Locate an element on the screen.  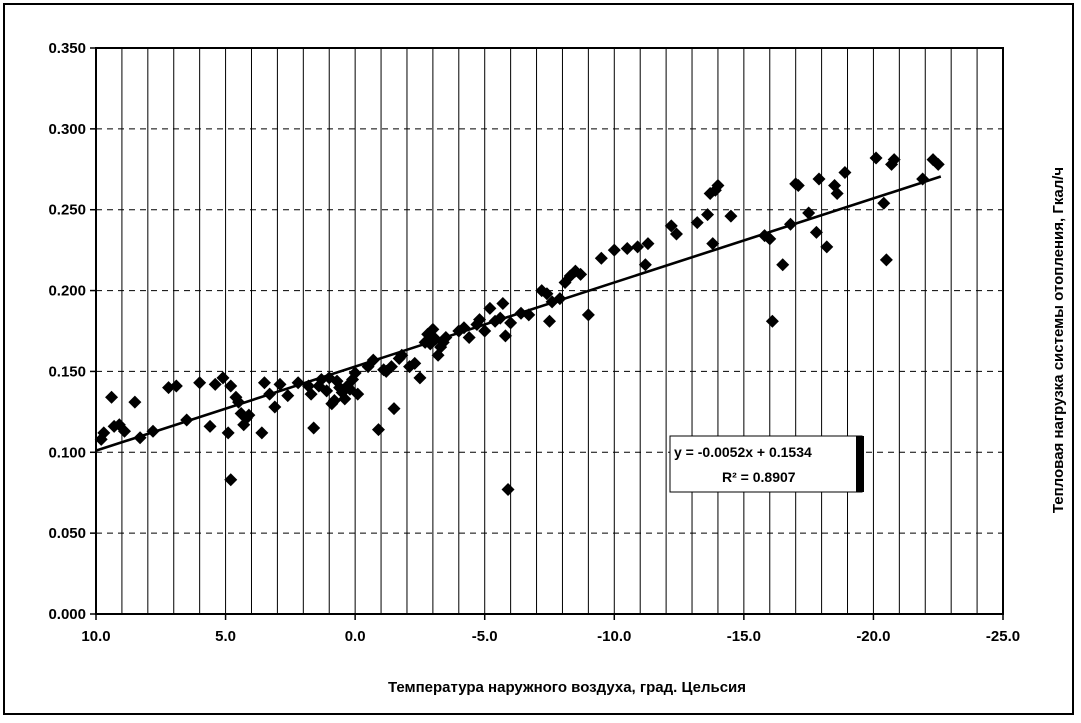
x-tick-label: 0.0 is located at coordinates (355, 636).